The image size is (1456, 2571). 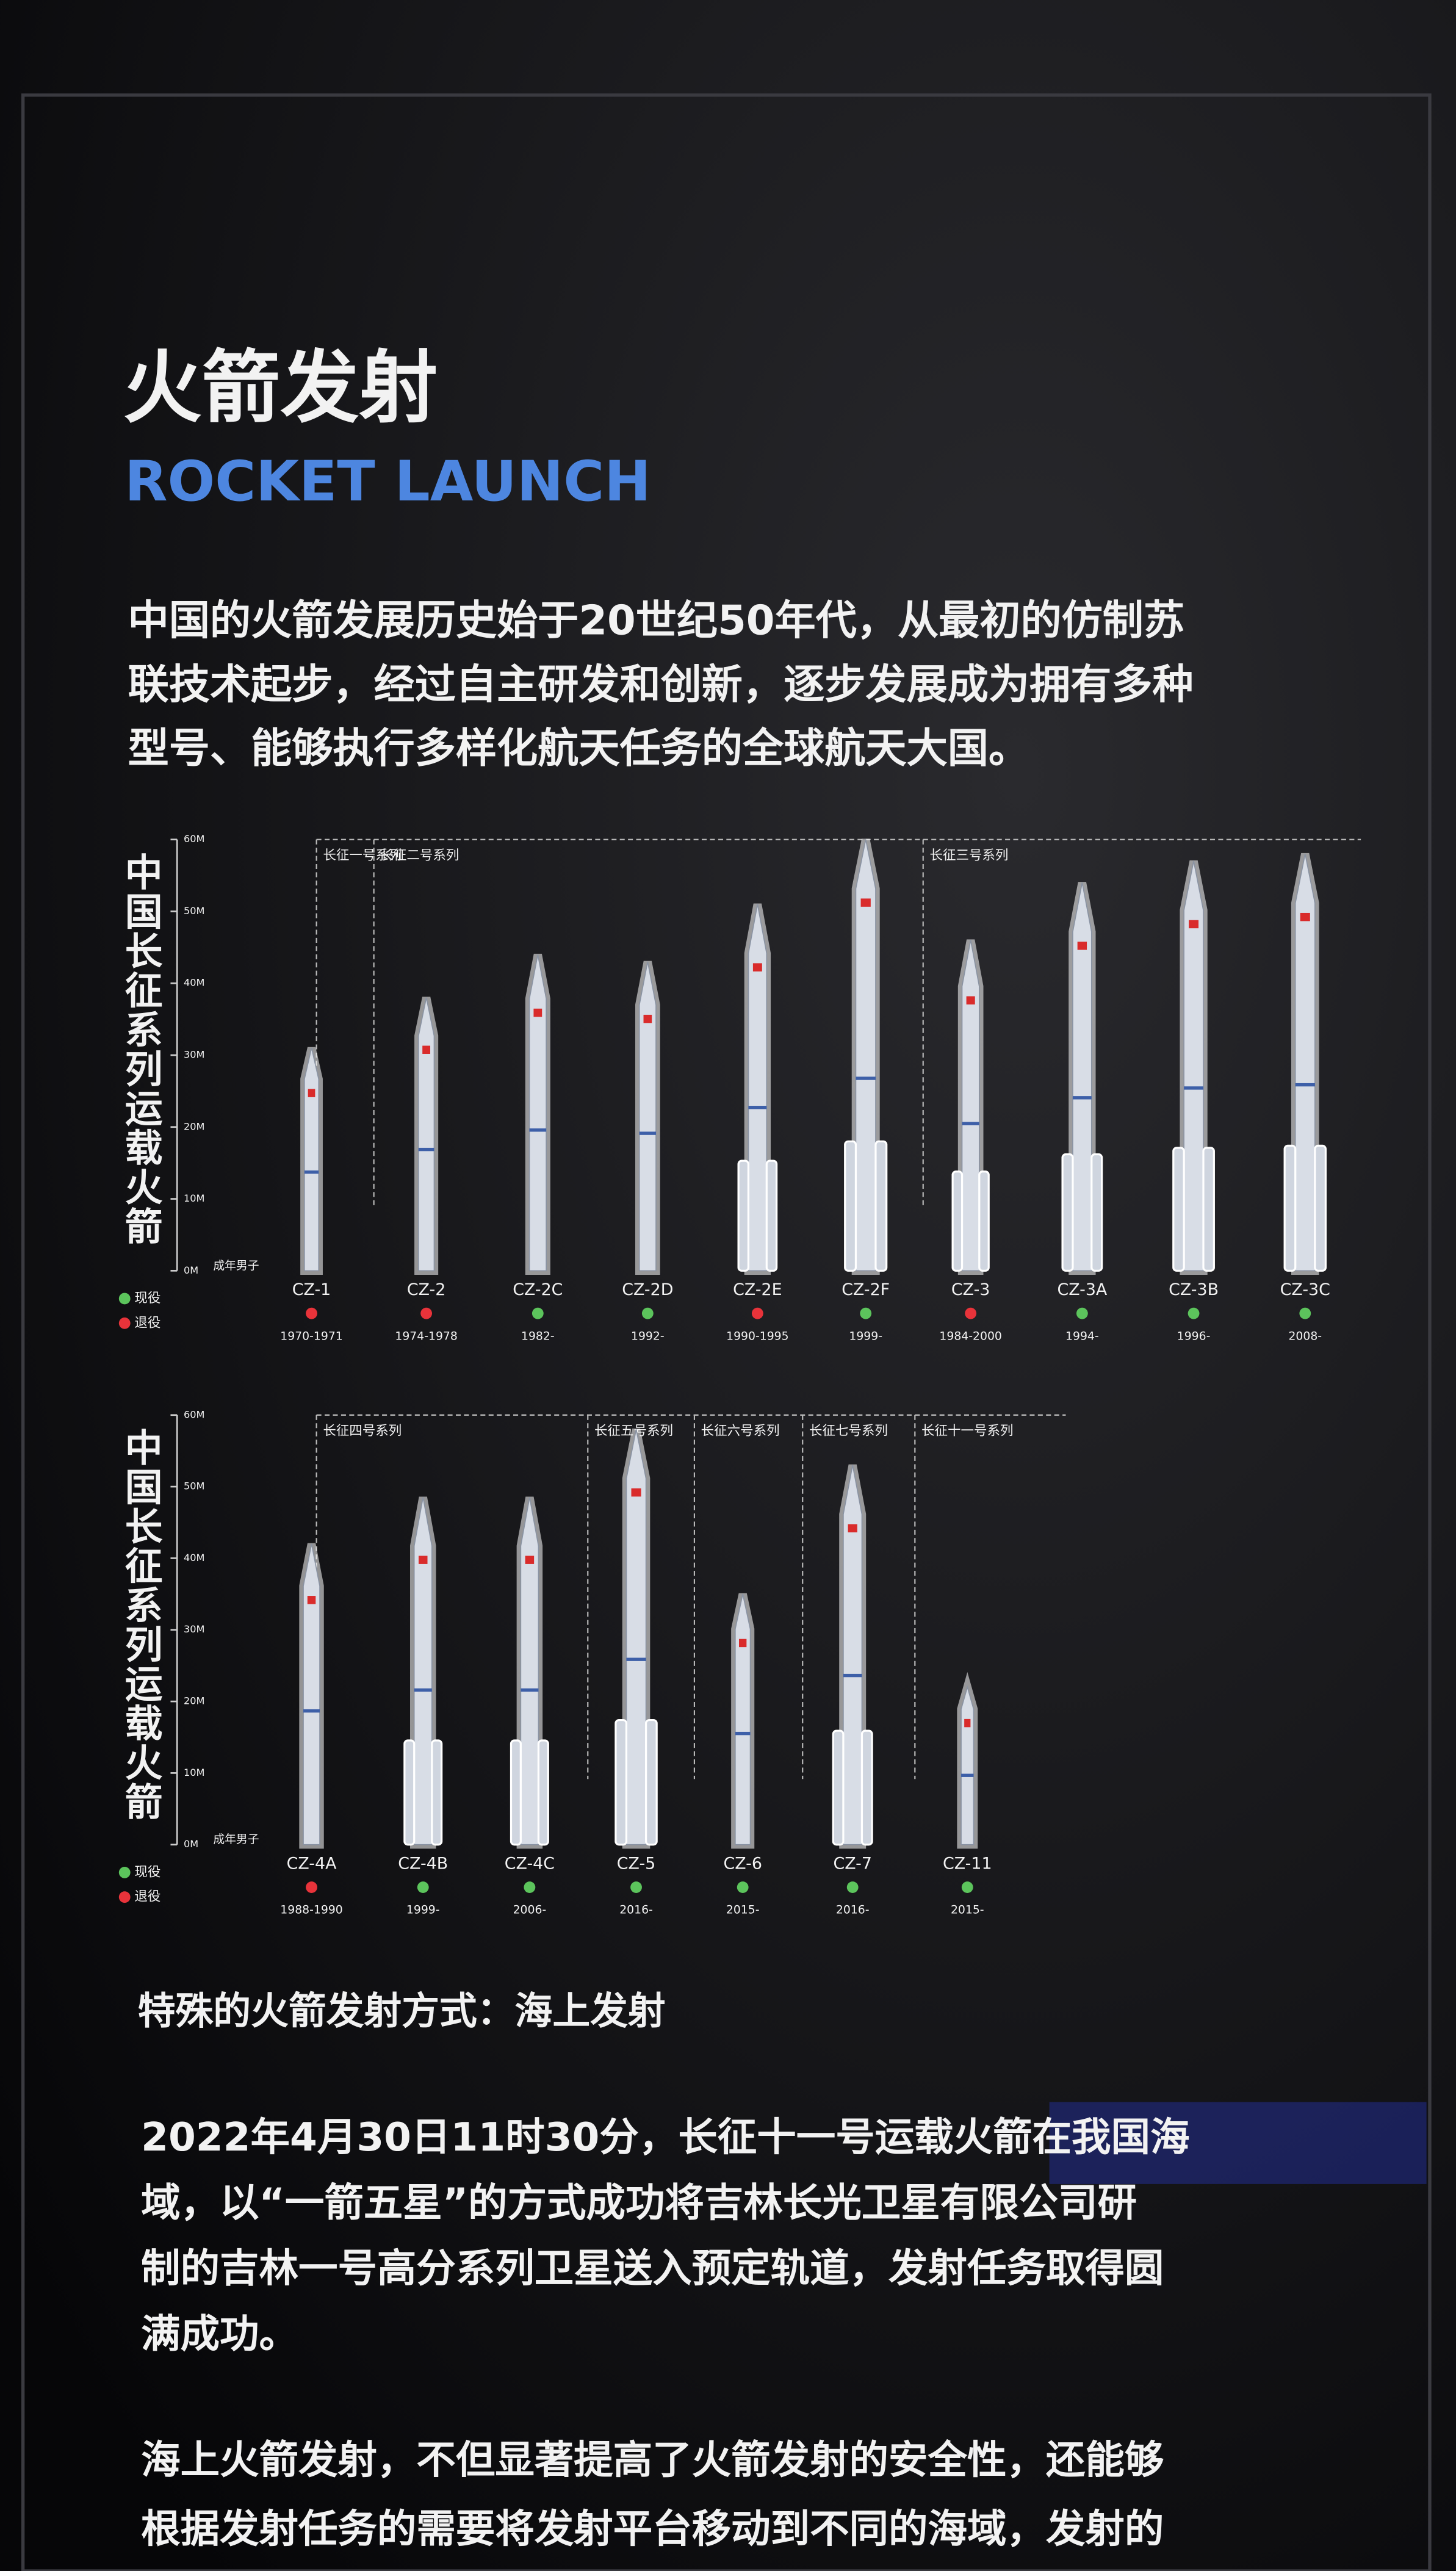 I want to click on title: 火箭发射, so click(x=280, y=388).